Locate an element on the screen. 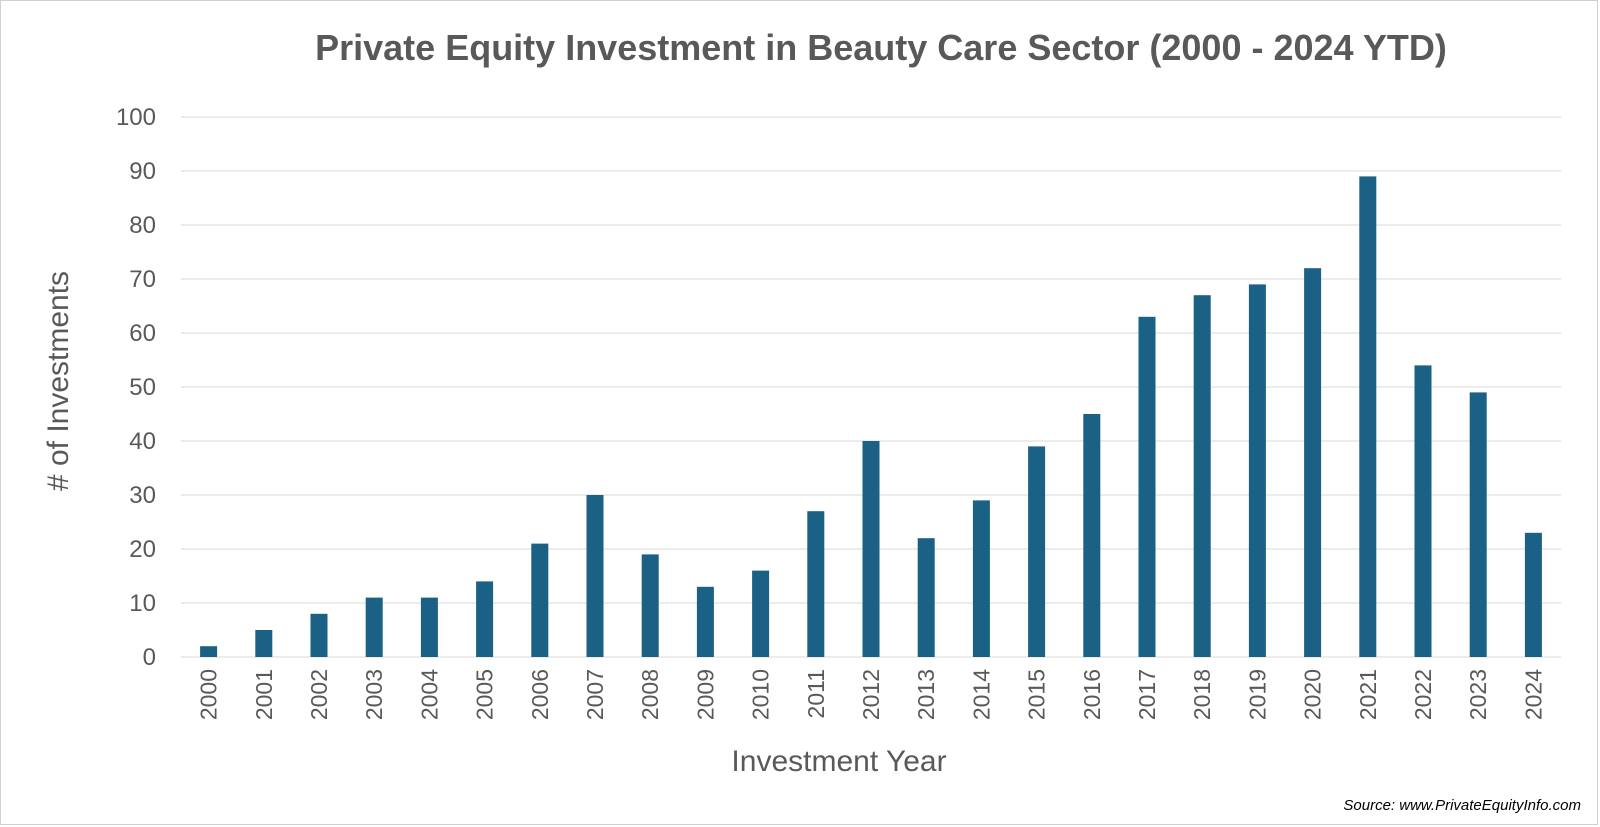  bar-2019 is located at coordinates (1257, 470).